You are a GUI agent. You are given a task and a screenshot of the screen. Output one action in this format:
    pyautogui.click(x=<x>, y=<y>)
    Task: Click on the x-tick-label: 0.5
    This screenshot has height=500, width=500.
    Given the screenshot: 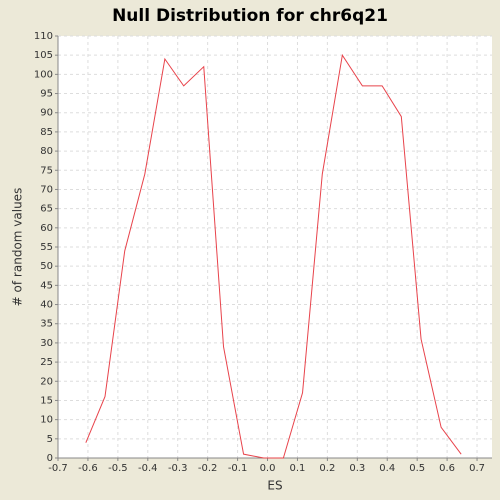 What is the action you would take?
    pyautogui.click(x=417, y=468)
    